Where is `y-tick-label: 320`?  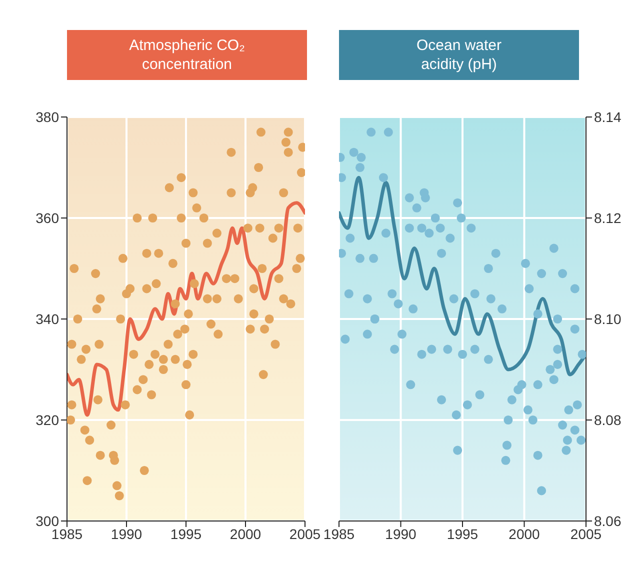
y-tick-label: 320 is located at coordinates (48, 420).